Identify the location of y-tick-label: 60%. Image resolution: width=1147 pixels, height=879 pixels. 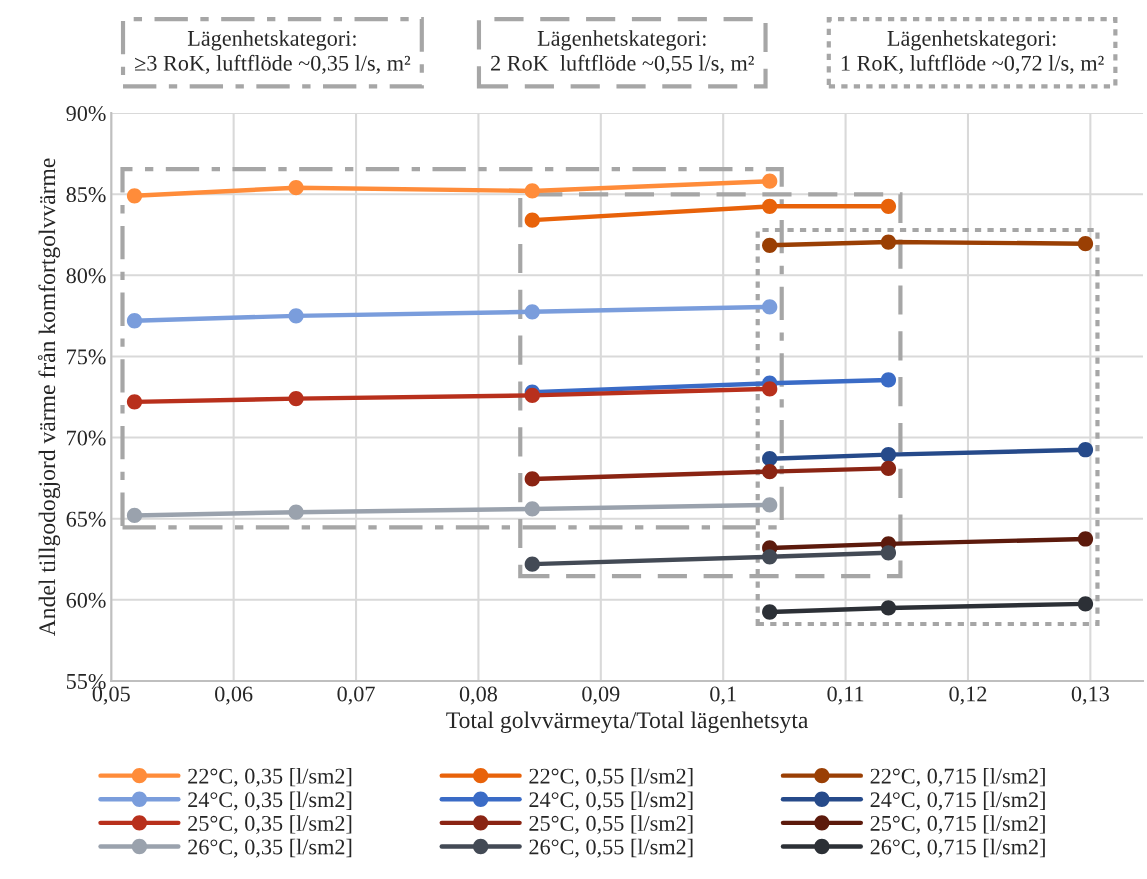
(86, 600).